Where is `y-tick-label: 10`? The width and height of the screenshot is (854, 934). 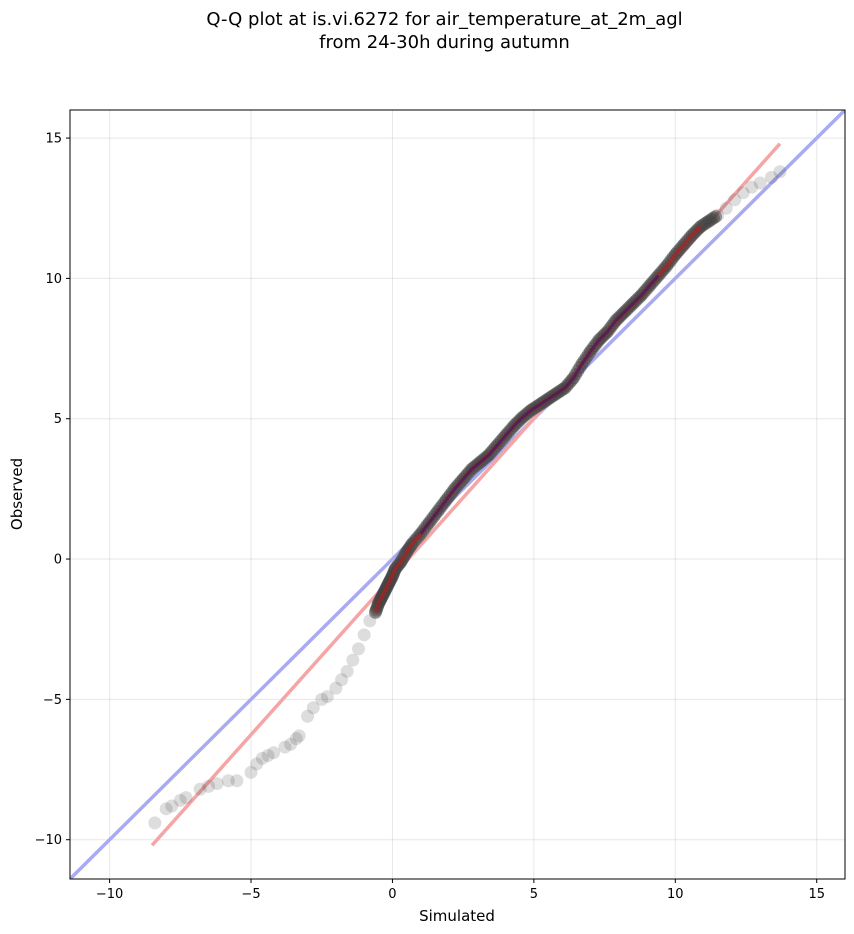
y-tick-label: 10 is located at coordinates (53, 279).